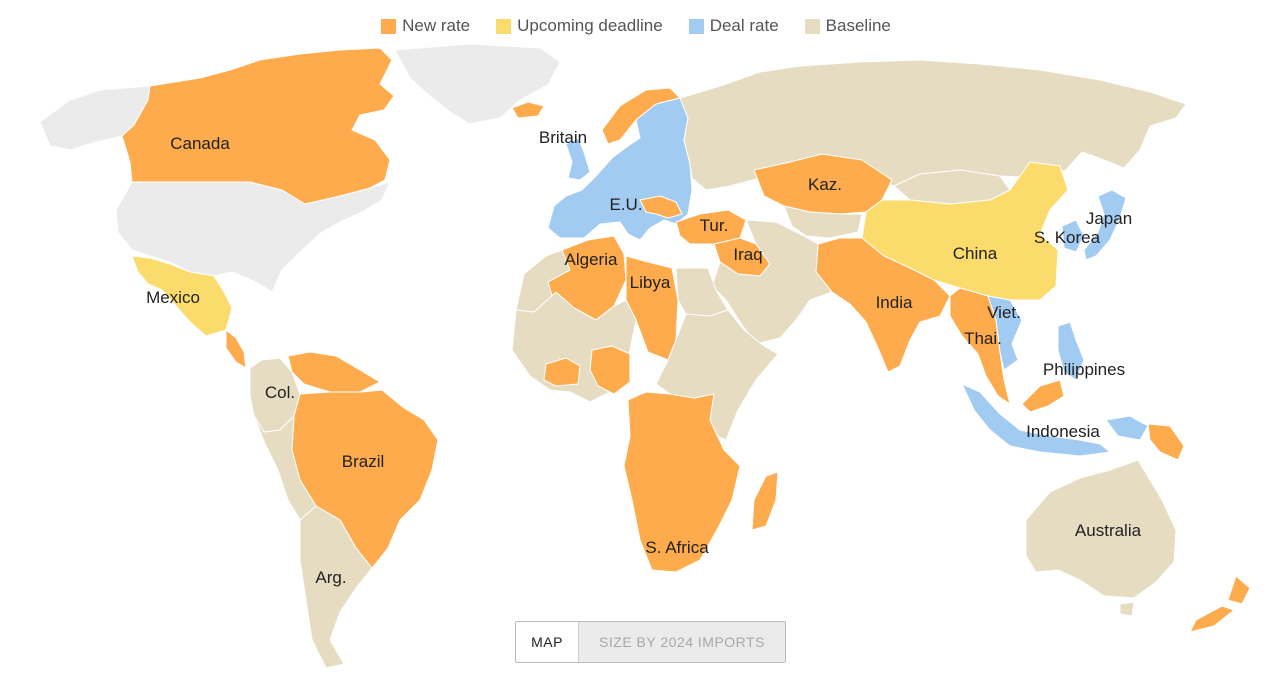  Describe the element at coordinates (258, 126) in the screenshot. I see `region-canada` at that location.